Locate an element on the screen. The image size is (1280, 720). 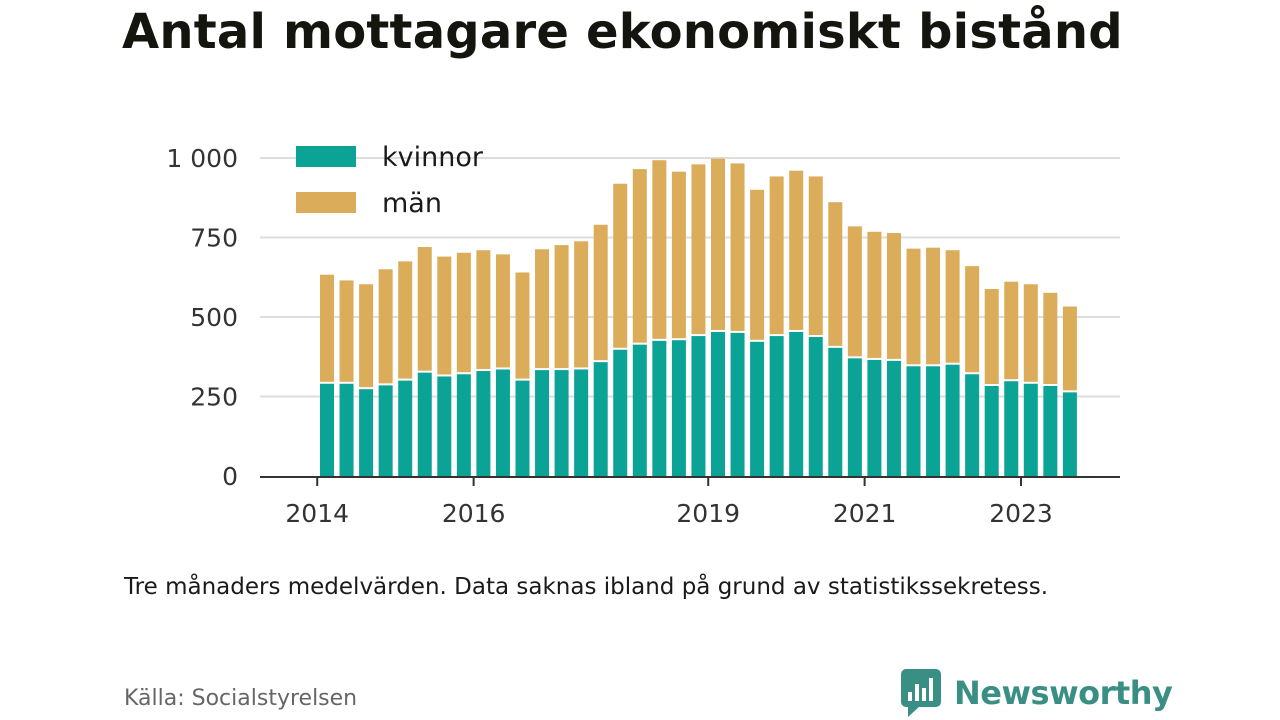
x-axis: 2014 2016 2019 2021 2023 is located at coordinates (690, 502).